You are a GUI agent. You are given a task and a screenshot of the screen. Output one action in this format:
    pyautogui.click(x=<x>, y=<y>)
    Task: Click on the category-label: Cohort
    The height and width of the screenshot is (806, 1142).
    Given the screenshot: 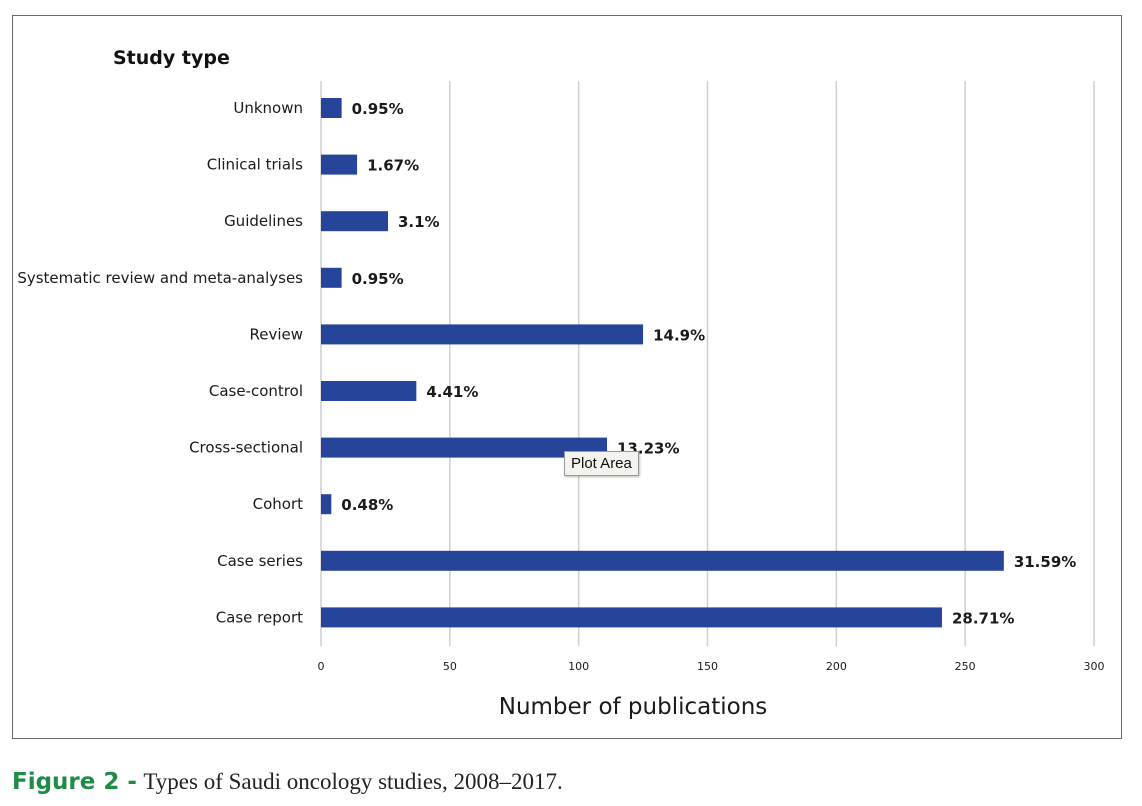 What is the action you would take?
    pyautogui.click(x=278, y=504)
    